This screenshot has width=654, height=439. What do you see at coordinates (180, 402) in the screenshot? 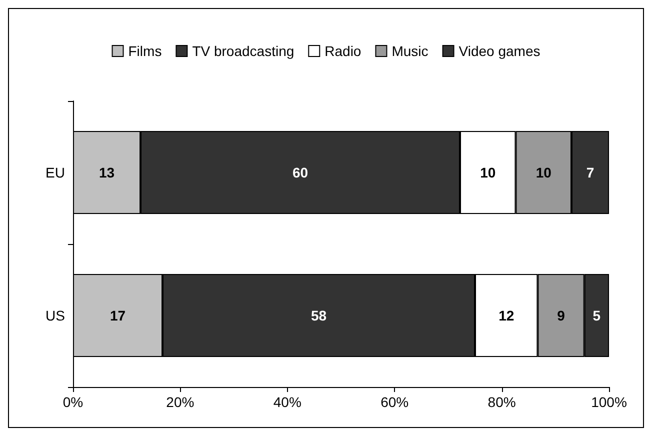
I see `x-tick-label: 20%` at bounding box center [180, 402].